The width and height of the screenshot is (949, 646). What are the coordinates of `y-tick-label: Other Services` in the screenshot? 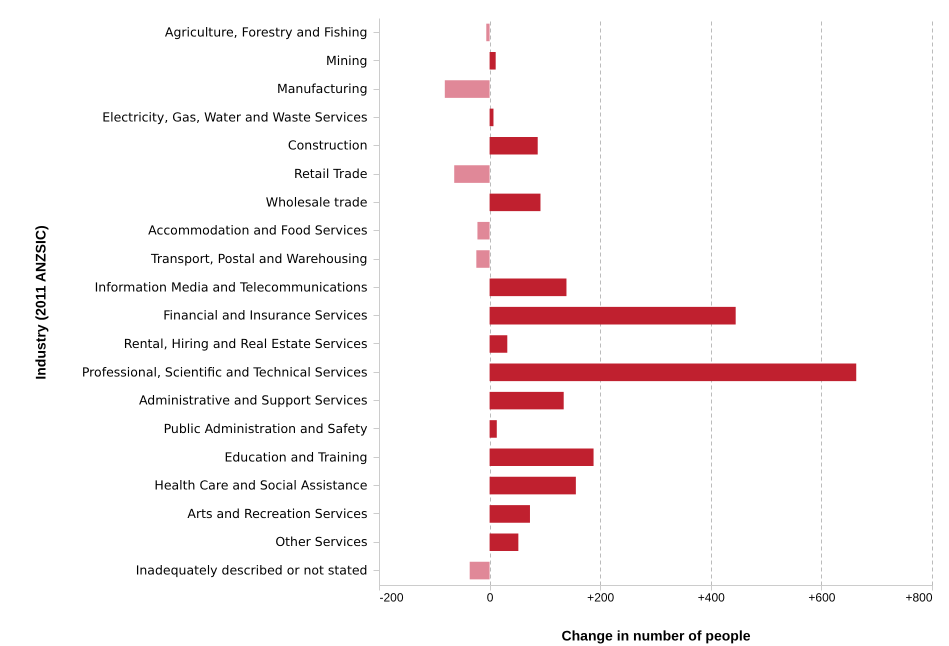 It's located at (321, 542).